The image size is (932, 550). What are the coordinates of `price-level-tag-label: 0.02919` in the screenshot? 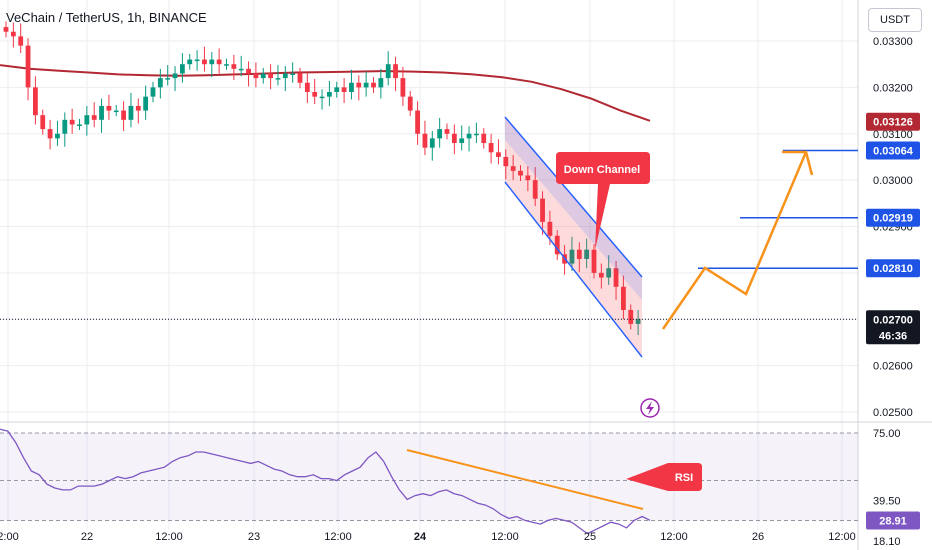 It's located at (893, 219).